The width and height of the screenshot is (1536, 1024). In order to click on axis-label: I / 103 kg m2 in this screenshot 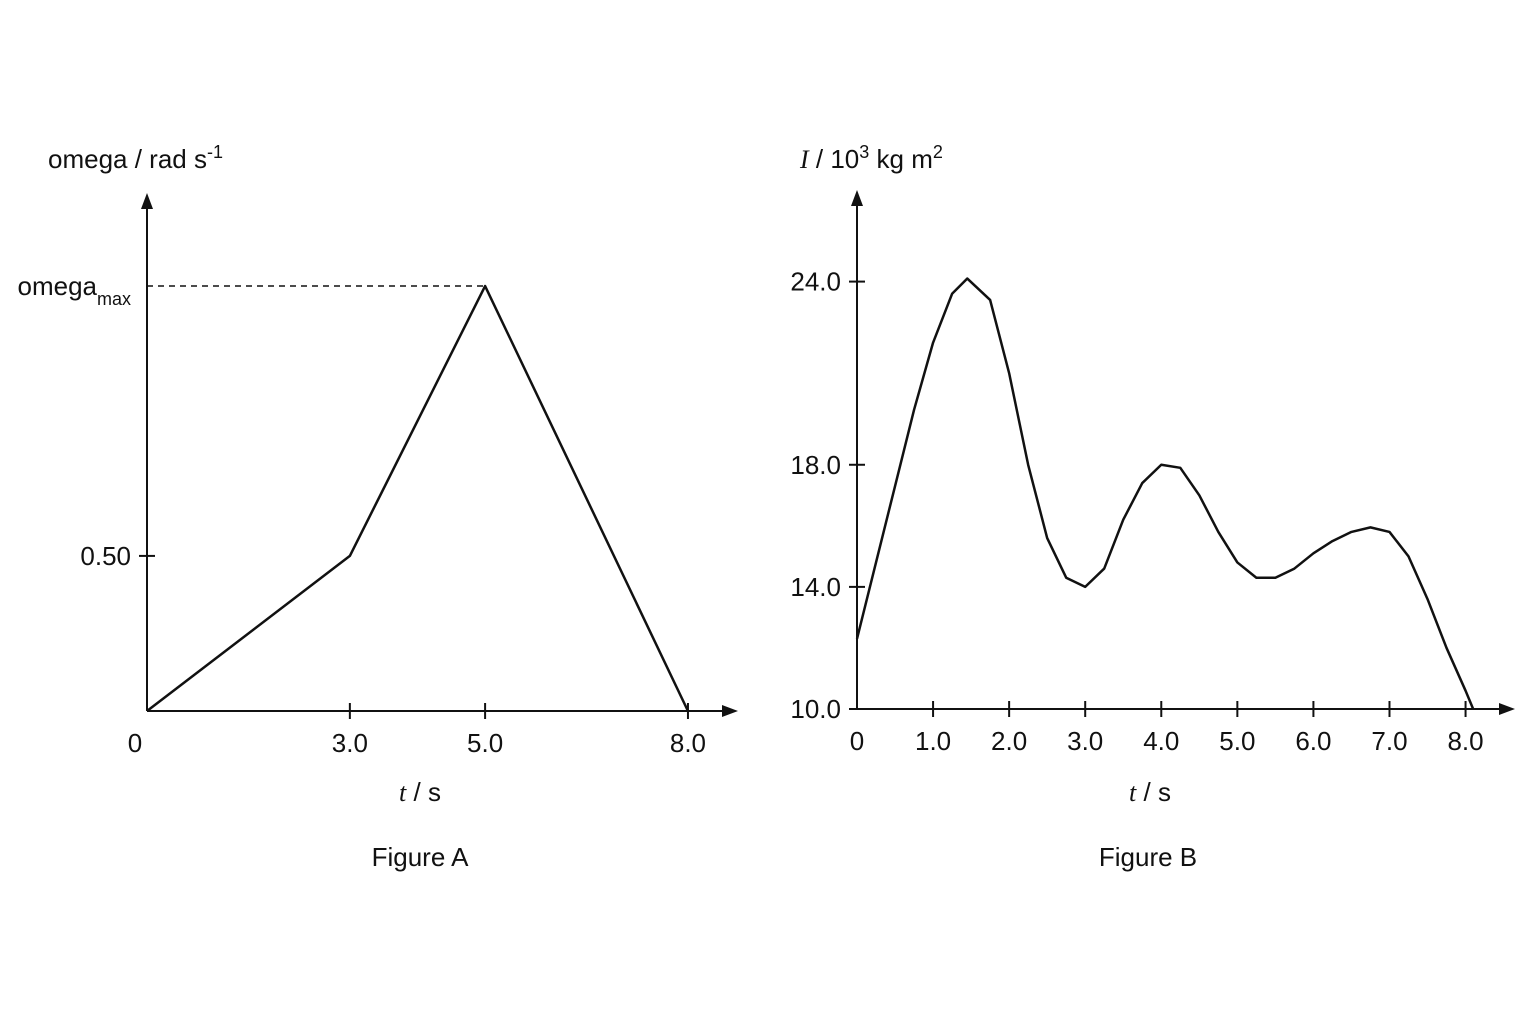, I will do `click(871, 158)`.